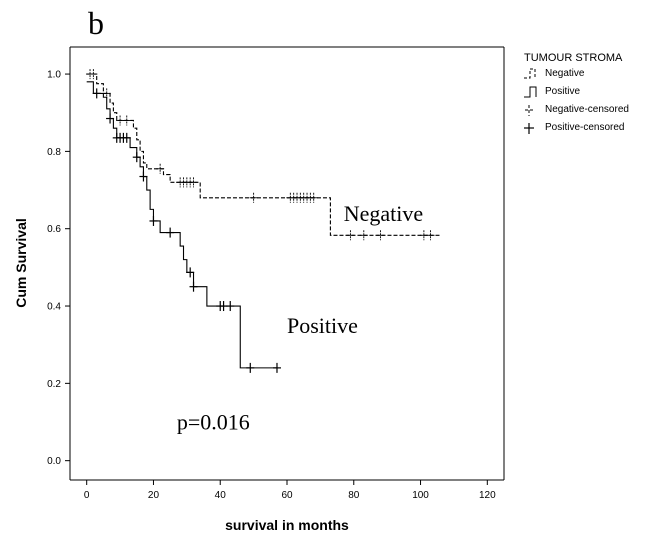  Describe the element at coordinates (287, 525) in the screenshot. I see `x-axis-title: survival in months` at that location.